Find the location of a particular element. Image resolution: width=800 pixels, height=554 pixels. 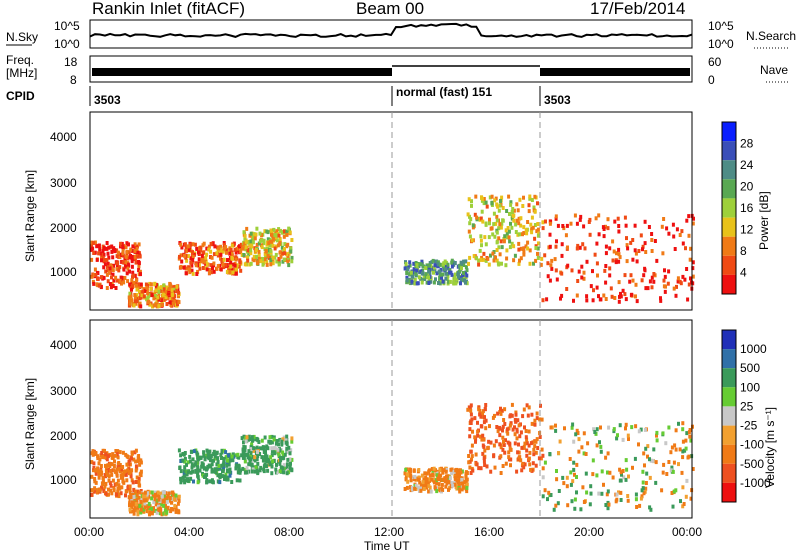

noise-right-tick-top: 10^5 is located at coordinates (721, 26).